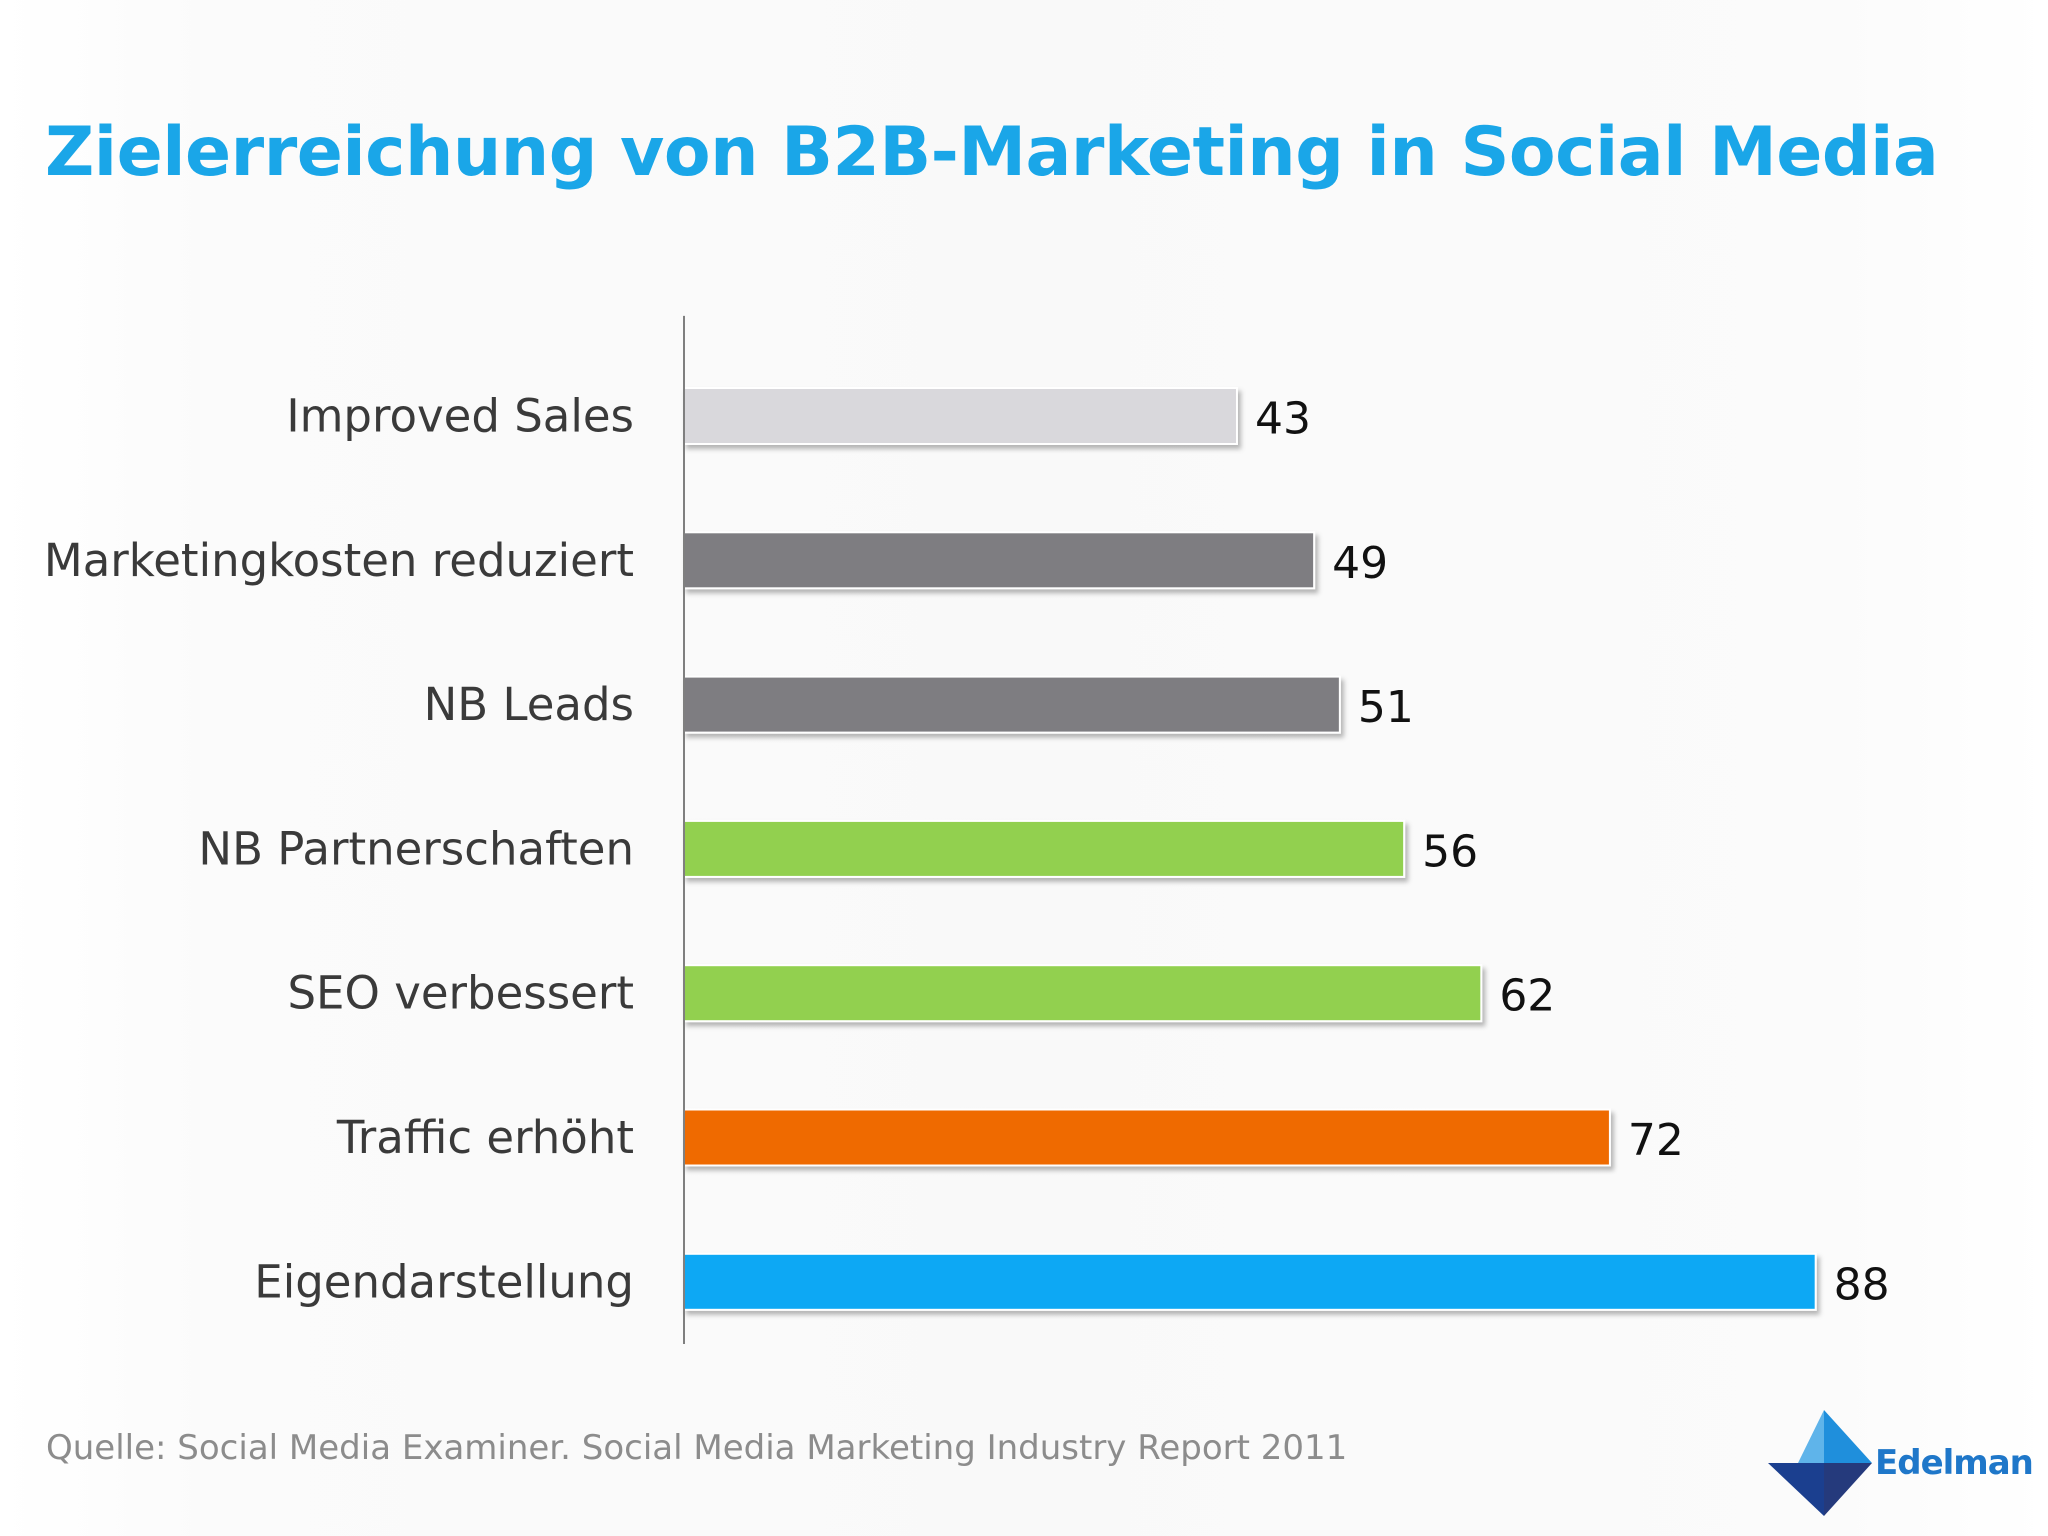 The image size is (2048, 1536). Describe the element at coordinates (416, 848) in the screenshot. I see `category-label: NB Partnerschaften` at that location.